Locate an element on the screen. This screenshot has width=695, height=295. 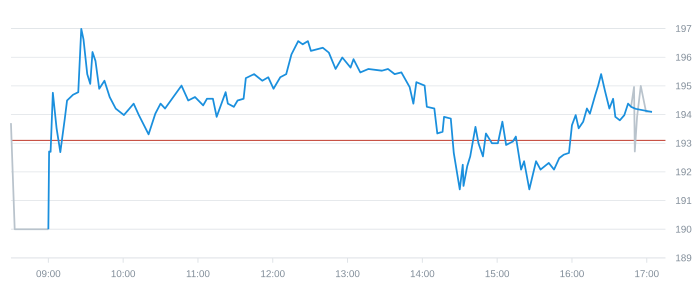
x-tick-label: 09:00 is located at coordinates (48, 274).